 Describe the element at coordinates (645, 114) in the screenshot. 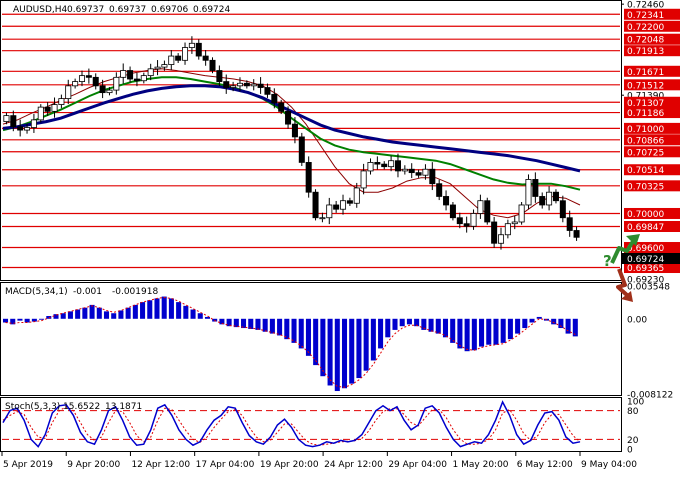

I see `price-tick-9: 0.71186` at that location.